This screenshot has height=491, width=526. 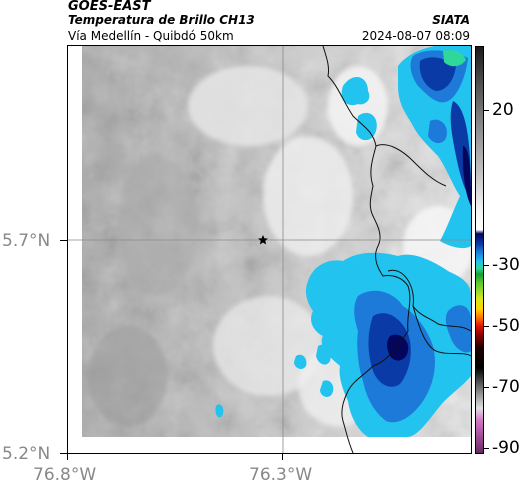 I want to click on colorbar-label-m70: -70, so click(x=506, y=387).